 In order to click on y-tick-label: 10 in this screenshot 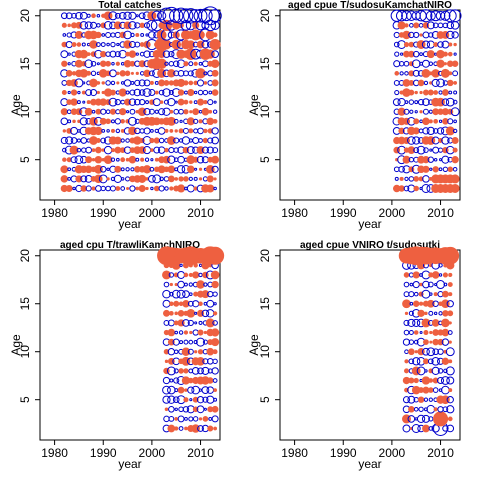, I will do `click(265, 352)`.